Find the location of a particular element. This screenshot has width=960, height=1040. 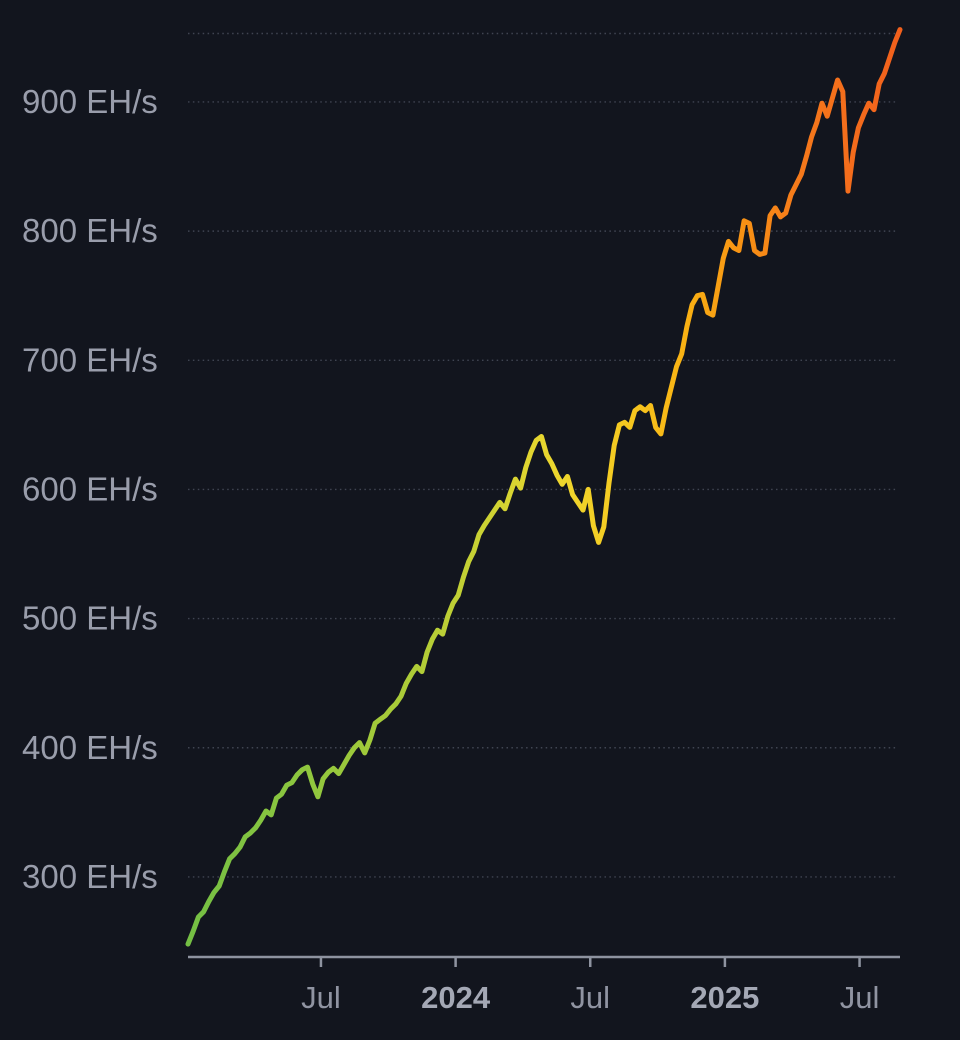

x-axis-label: 2025 is located at coordinates (724, 997).